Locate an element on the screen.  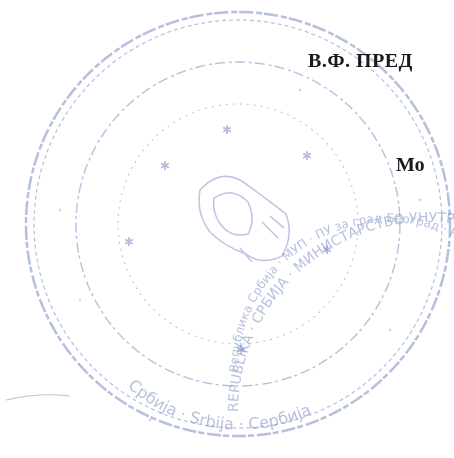
place-line: Мо is located at coordinates (410, 165).